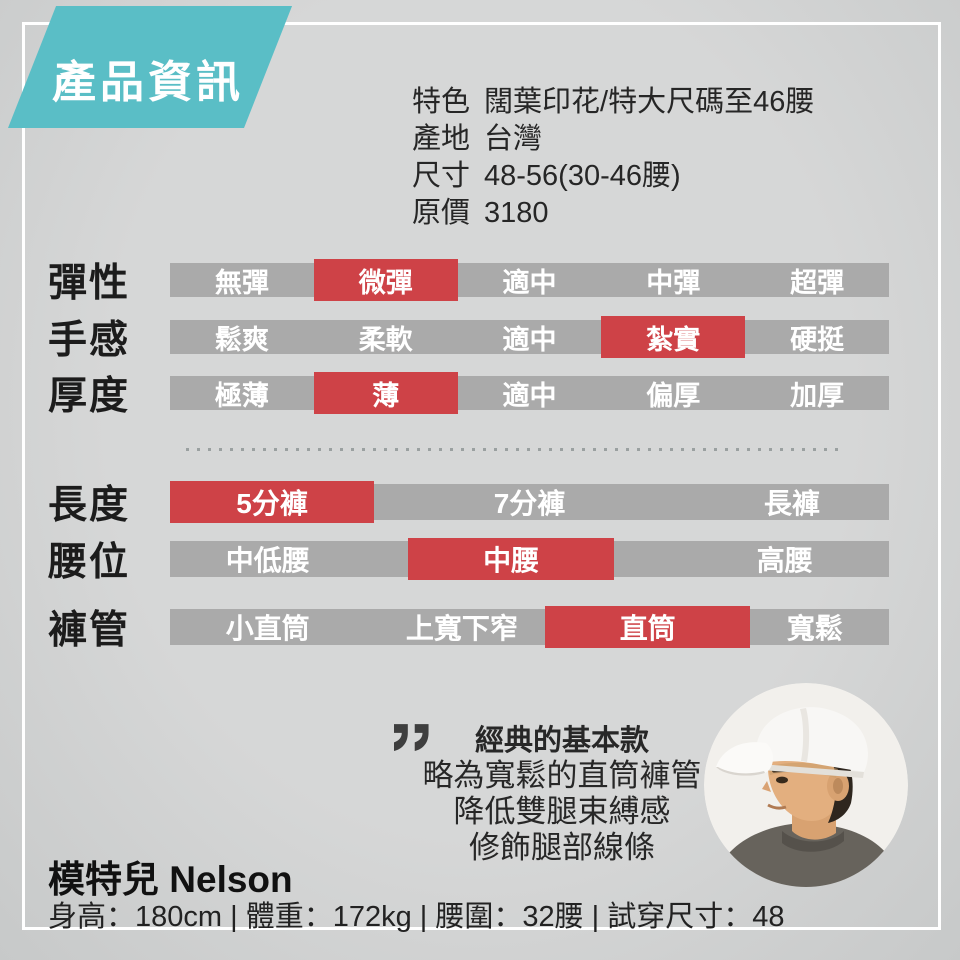 This screenshot has height=960, width=960. I want to click on scale-row-thickness: 厚度 極薄 薄 適中 偏厚 加厚, so click(468, 395).